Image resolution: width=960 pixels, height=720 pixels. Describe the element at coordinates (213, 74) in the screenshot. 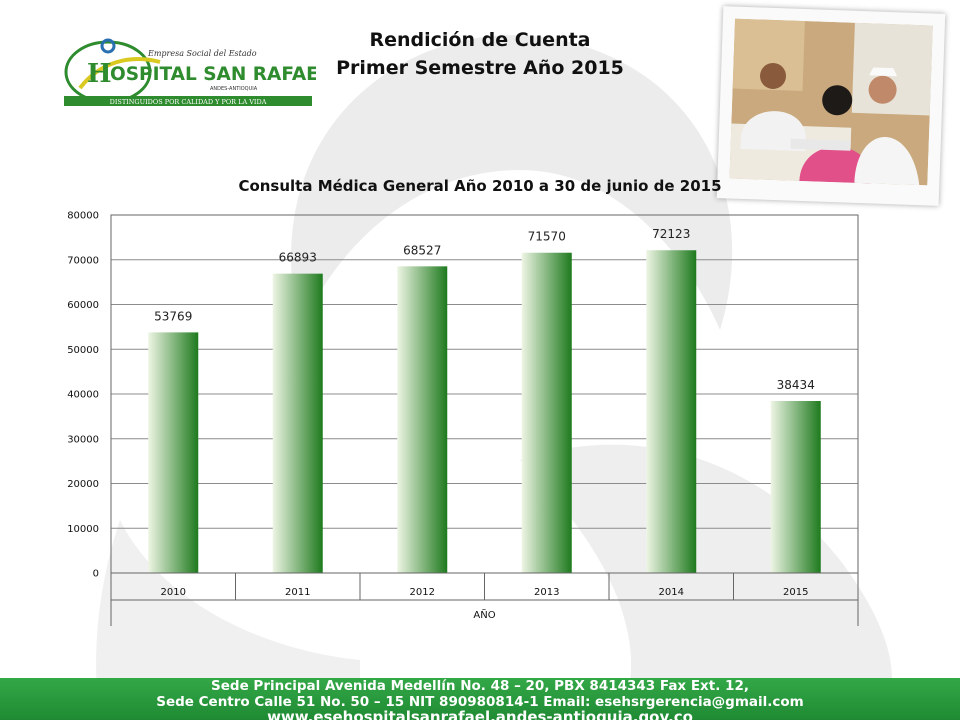

I see `logo-name: OSPITAL SAN RAFAEL` at that location.